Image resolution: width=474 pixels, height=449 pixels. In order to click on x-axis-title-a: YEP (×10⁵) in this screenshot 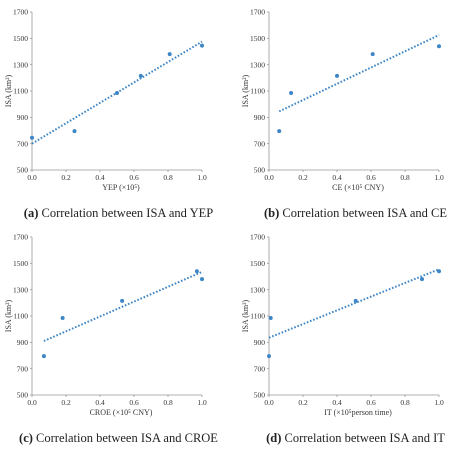, I will do `click(121, 187)`.